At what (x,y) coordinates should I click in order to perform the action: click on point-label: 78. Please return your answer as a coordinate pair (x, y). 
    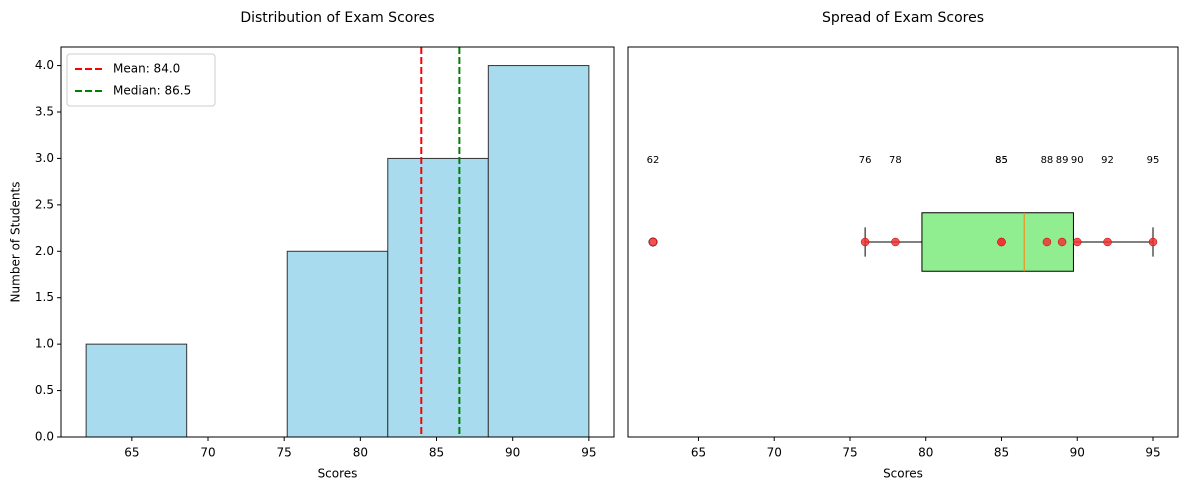
    Looking at the image, I should click on (895, 160).